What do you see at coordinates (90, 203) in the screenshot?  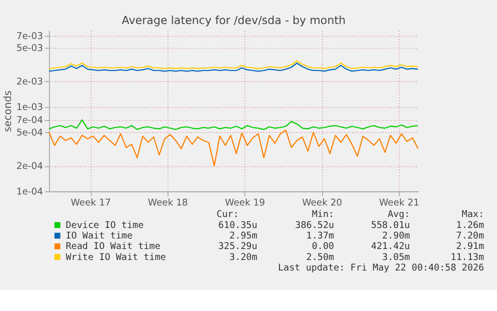 I see `x-tick-label: Week 17` at bounding box center [90, 203].